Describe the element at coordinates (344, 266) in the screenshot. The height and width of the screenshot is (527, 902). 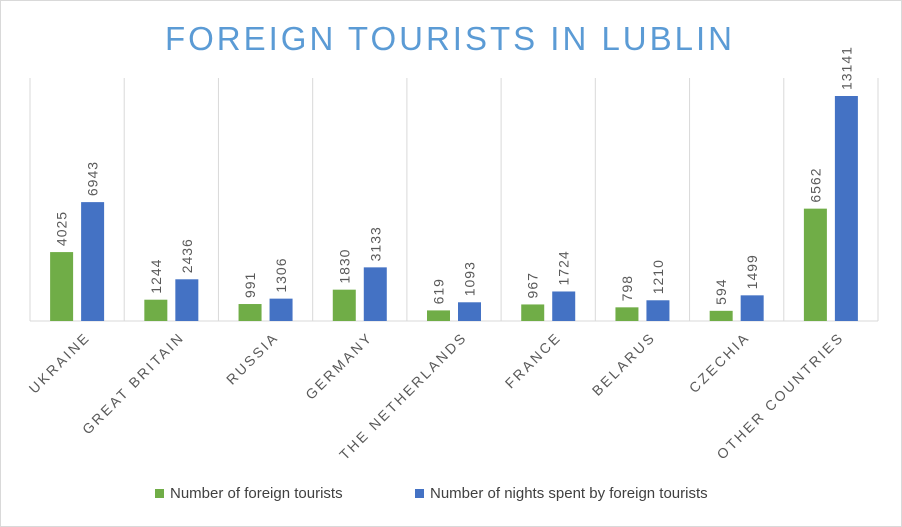
I see `data-label: 1830` at that location.